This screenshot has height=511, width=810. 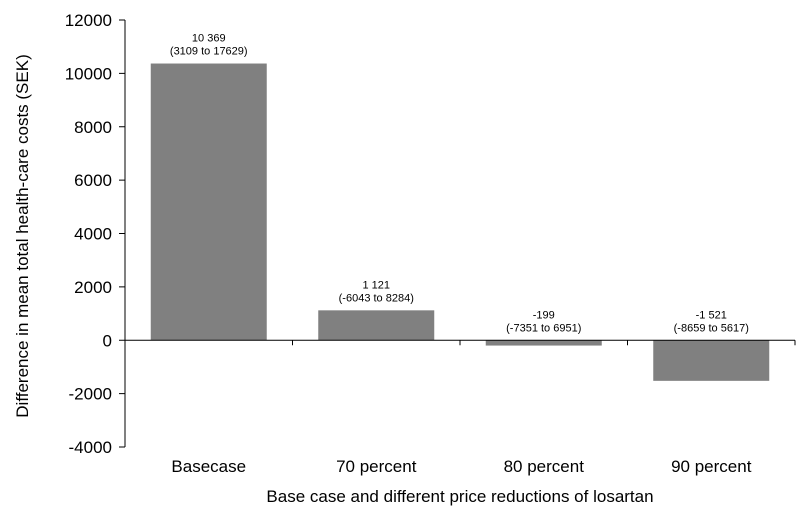 What do you see at coordinates (460, 342) in the screenshot?
I see `x-axis` at bounding box center [460, 342].